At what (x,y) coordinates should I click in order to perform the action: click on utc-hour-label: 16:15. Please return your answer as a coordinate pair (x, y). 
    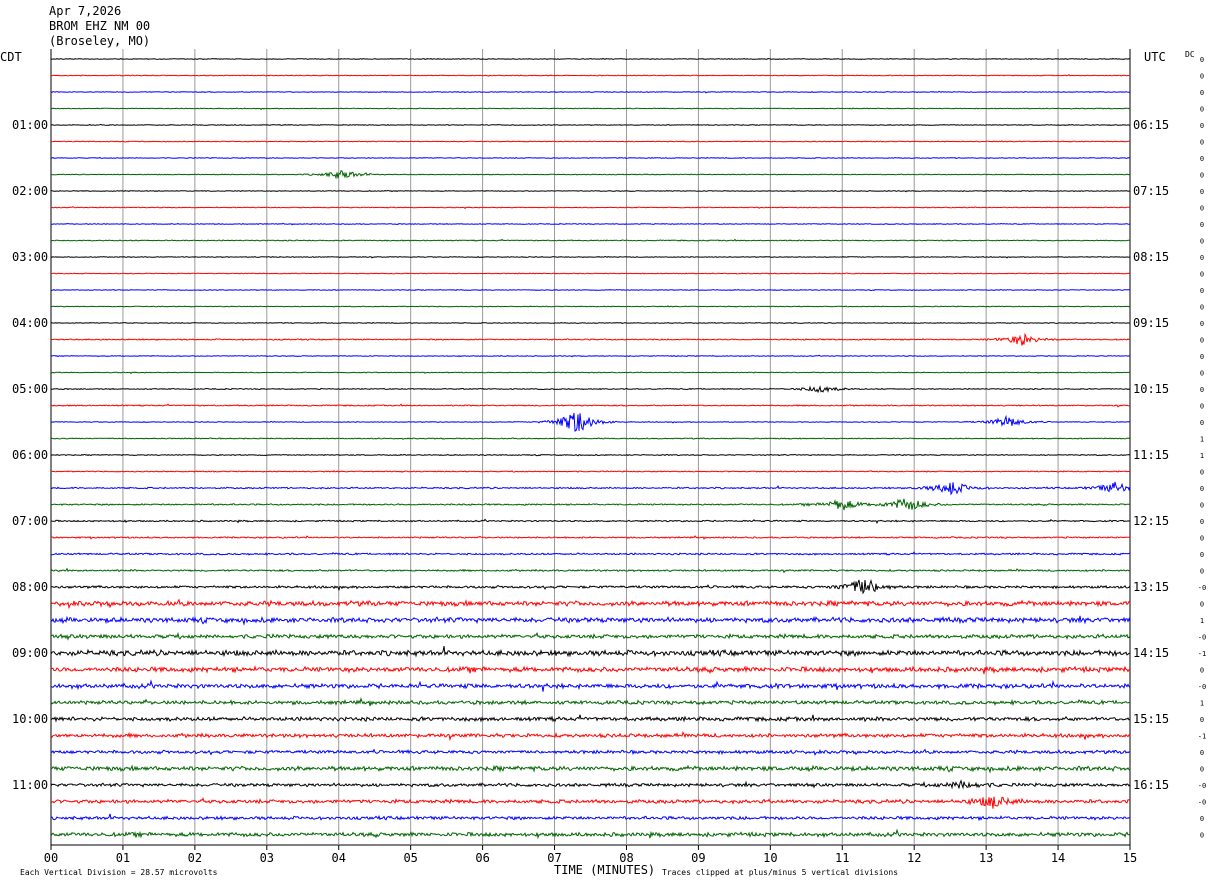
    Looking at the image, I should click on (1151, 785).